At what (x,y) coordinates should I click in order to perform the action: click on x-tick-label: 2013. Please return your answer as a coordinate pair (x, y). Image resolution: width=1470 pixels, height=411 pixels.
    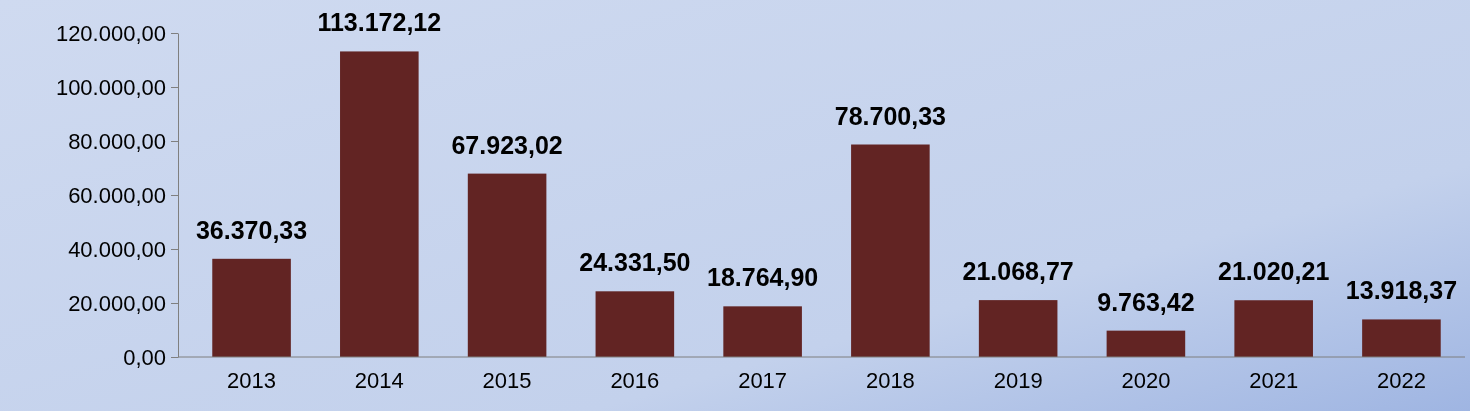
    Looking at the image, I should click on (252, 380).